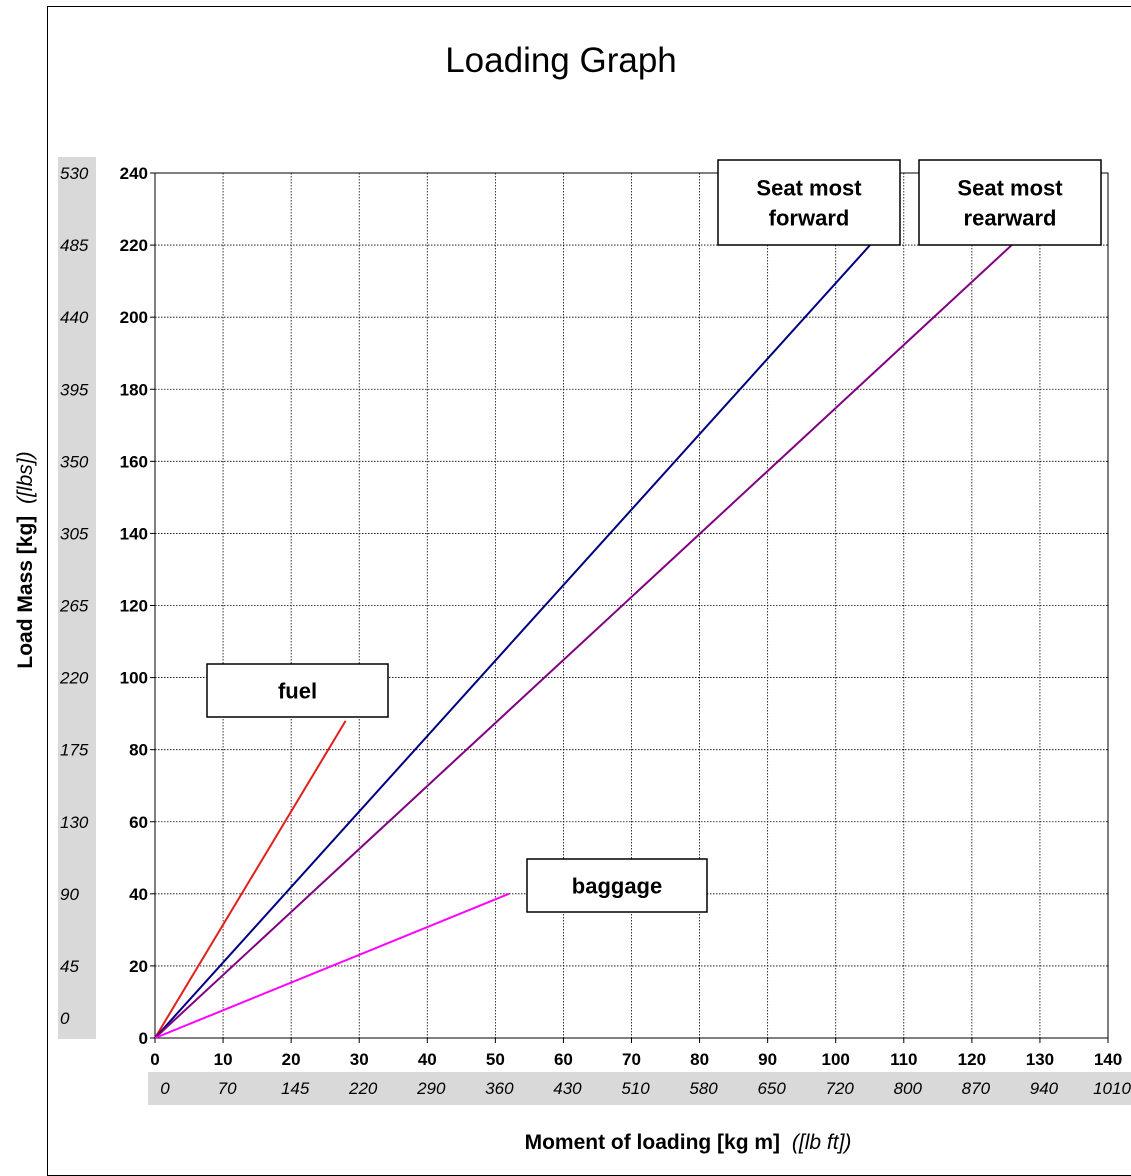 The height and width of the screenshot is (1176, 1131). Describe the element at coordinates (138, 822) in the screenshot. I see `y-tick-label: 60` at that location.